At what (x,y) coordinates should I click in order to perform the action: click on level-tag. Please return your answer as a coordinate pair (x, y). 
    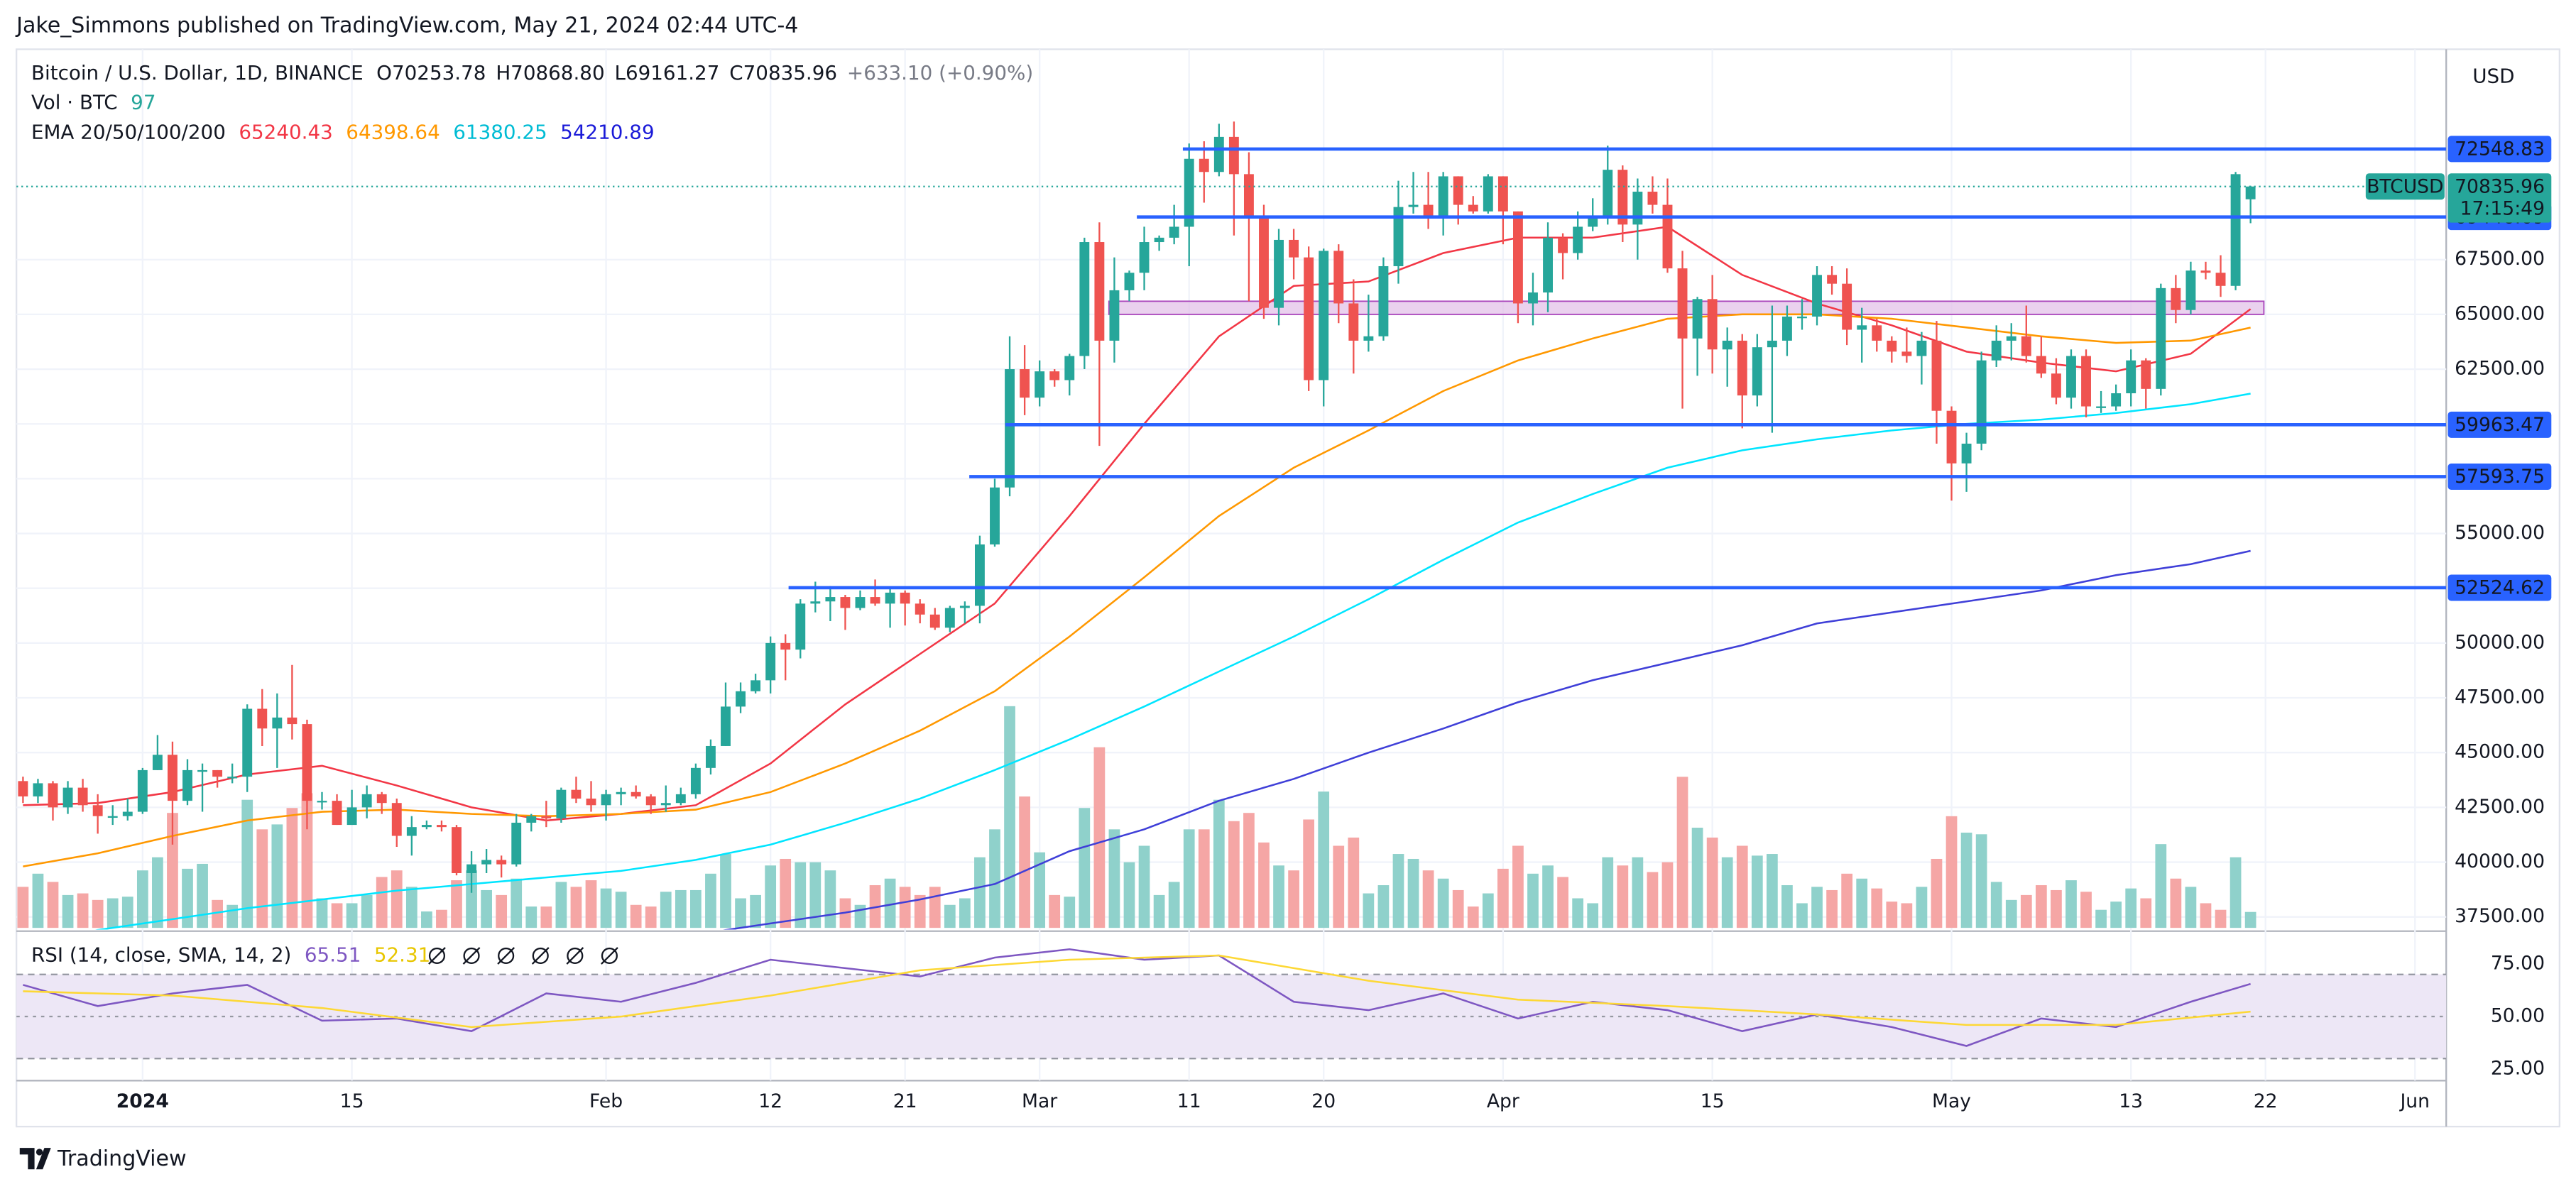
    Looking at the image, I should click on (2499, 477).